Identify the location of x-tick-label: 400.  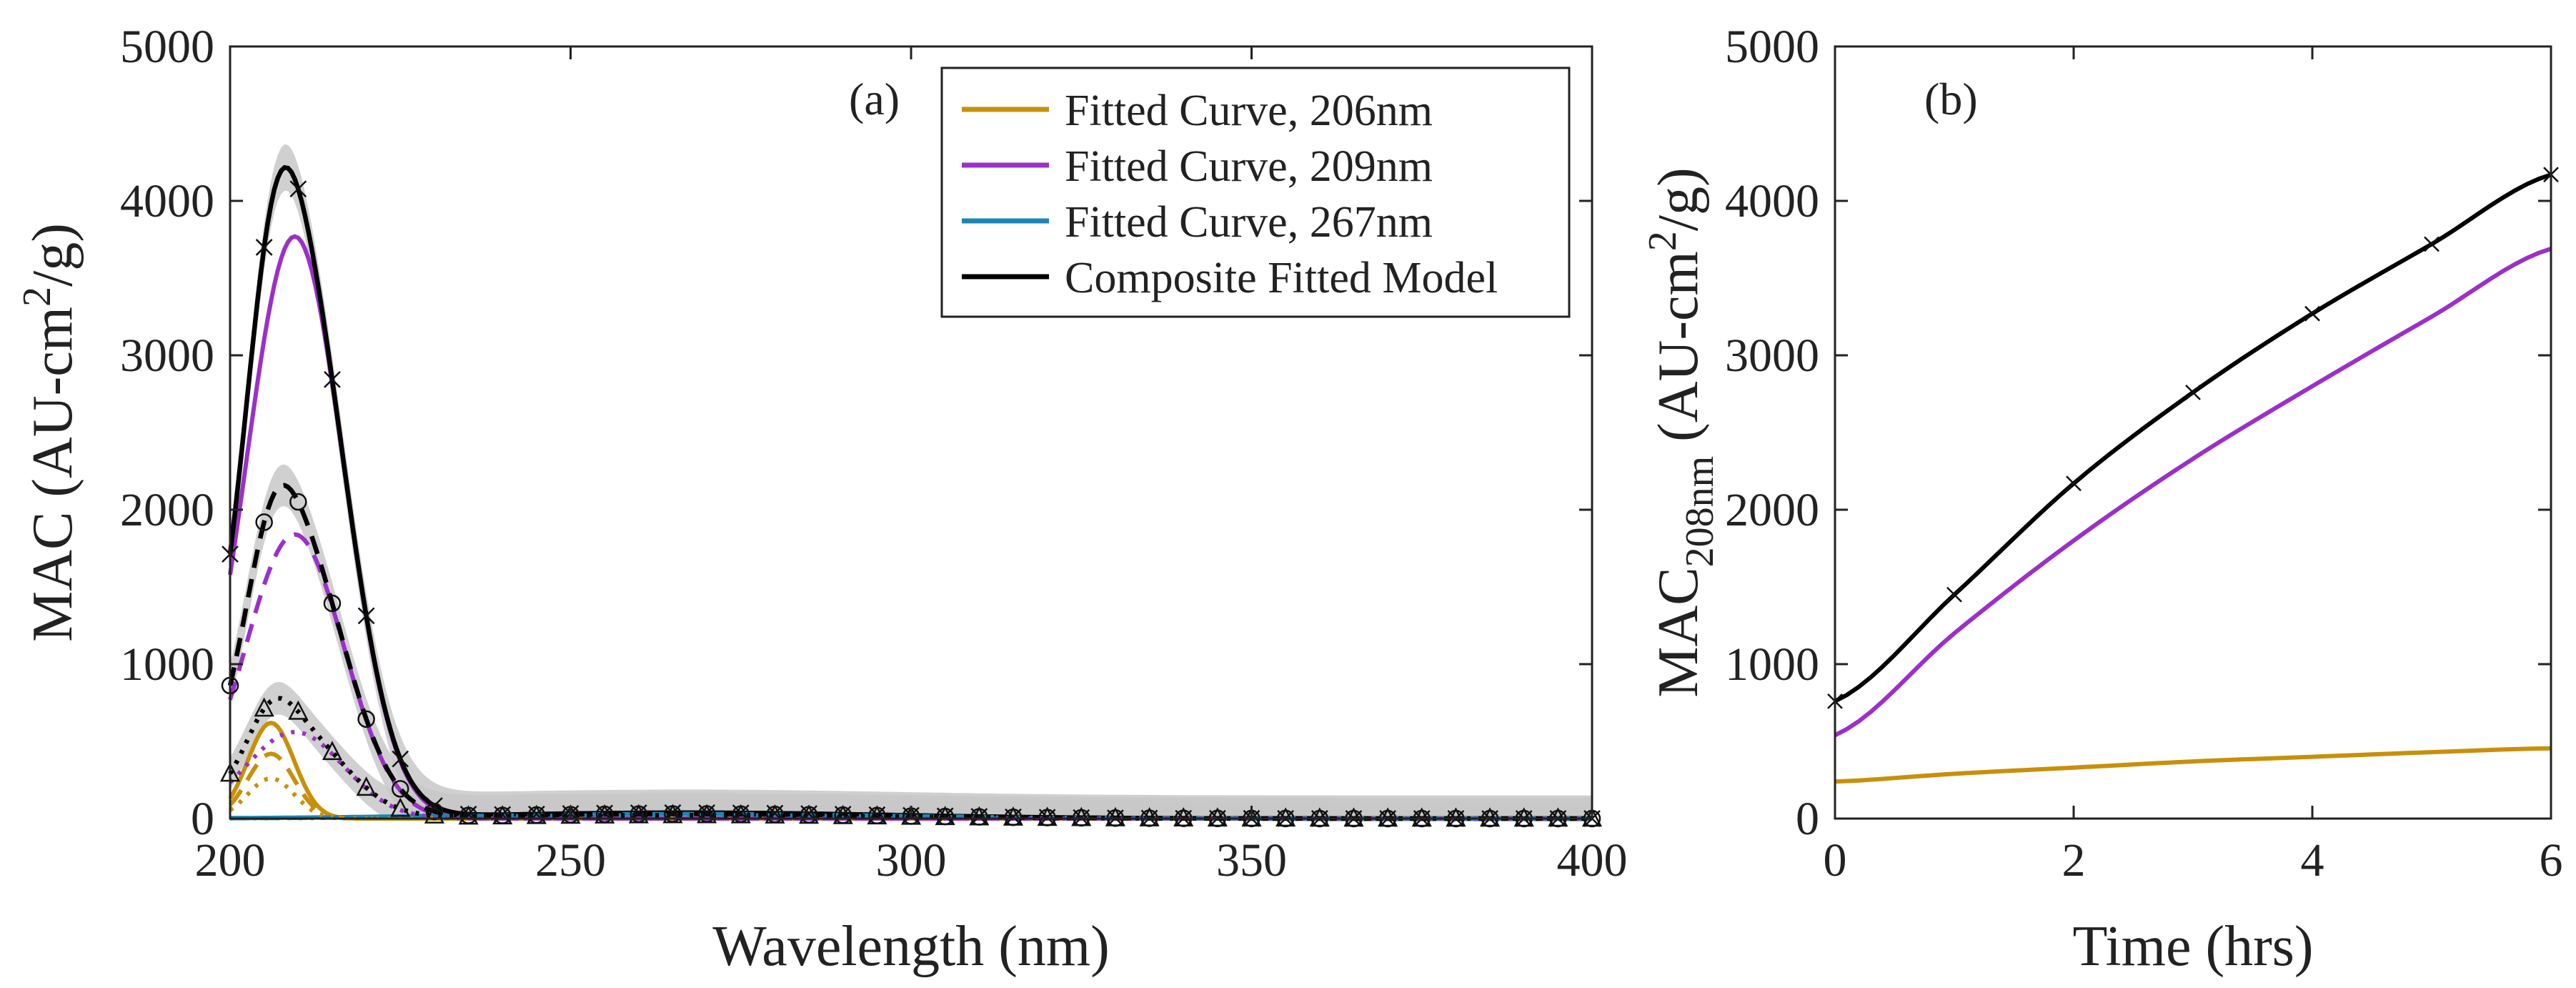
(1592, 860).